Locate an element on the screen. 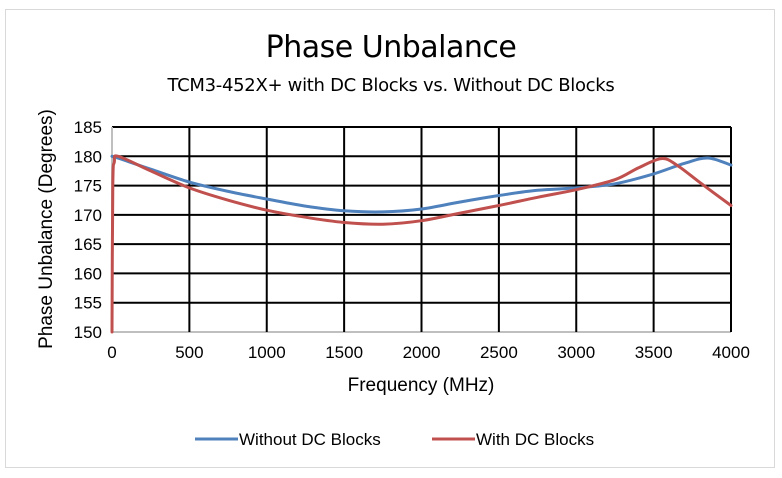 This screenshot has width=782, height=478. y-tick-label: 180 is located at coordinates (88, 156).